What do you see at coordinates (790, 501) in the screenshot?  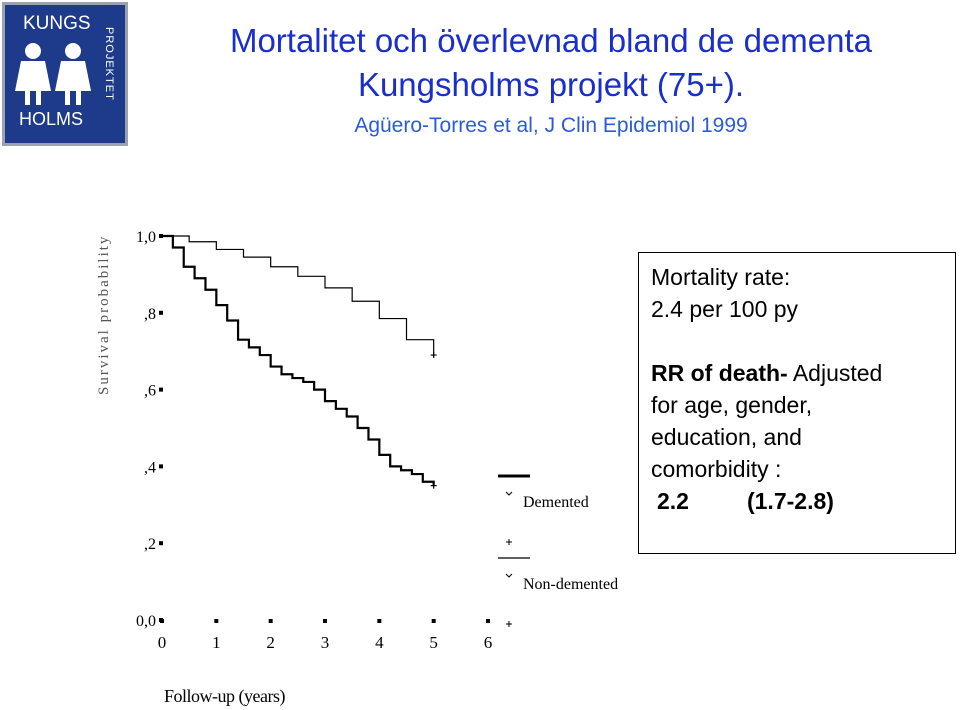 I see `rr-ci: (1.7-2.8)` at bounding box center [790, 501].